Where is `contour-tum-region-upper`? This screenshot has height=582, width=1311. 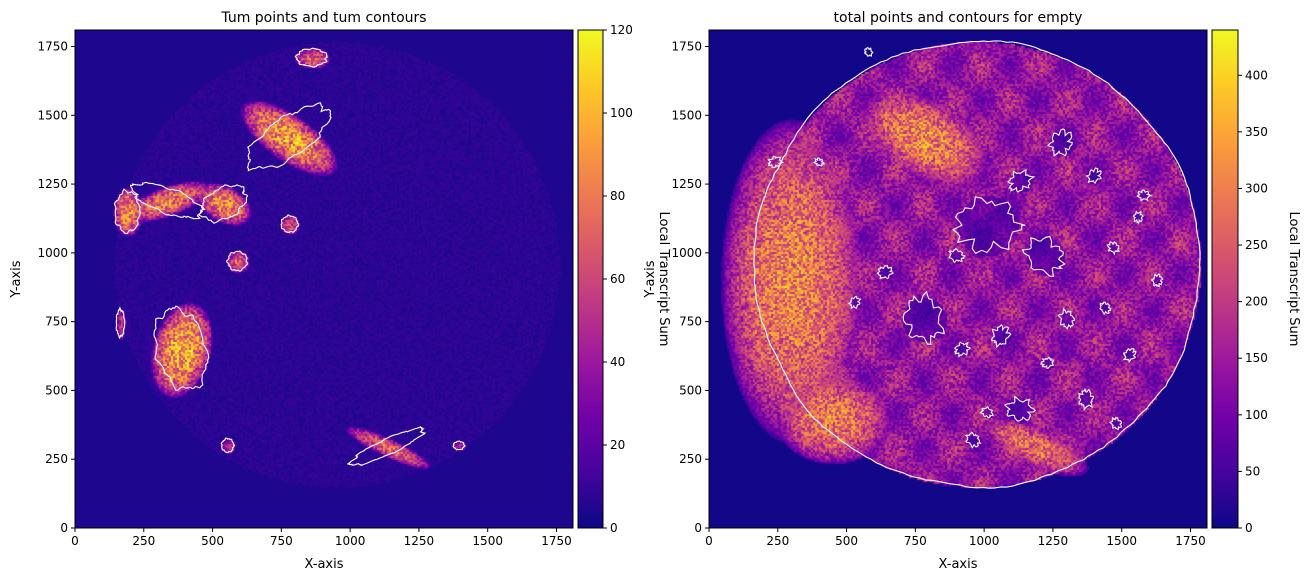 contour-tum-region-upper is located at coordinates (289, 137).